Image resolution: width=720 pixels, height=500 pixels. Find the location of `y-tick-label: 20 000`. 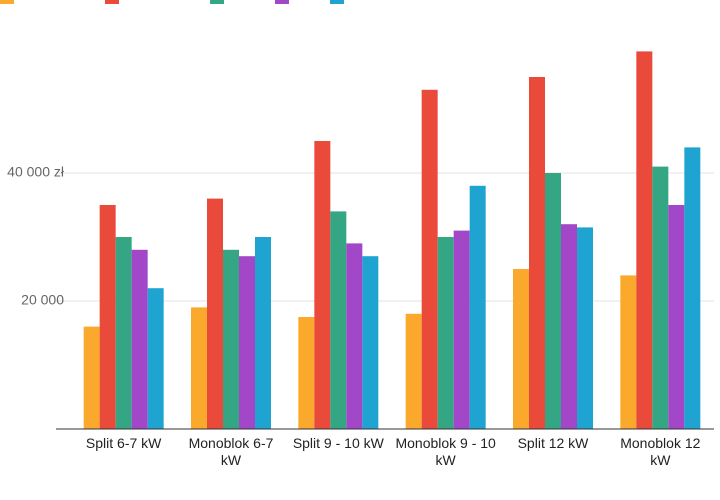

y-tick-label: 20 000 is located at coordinates (42, 300).